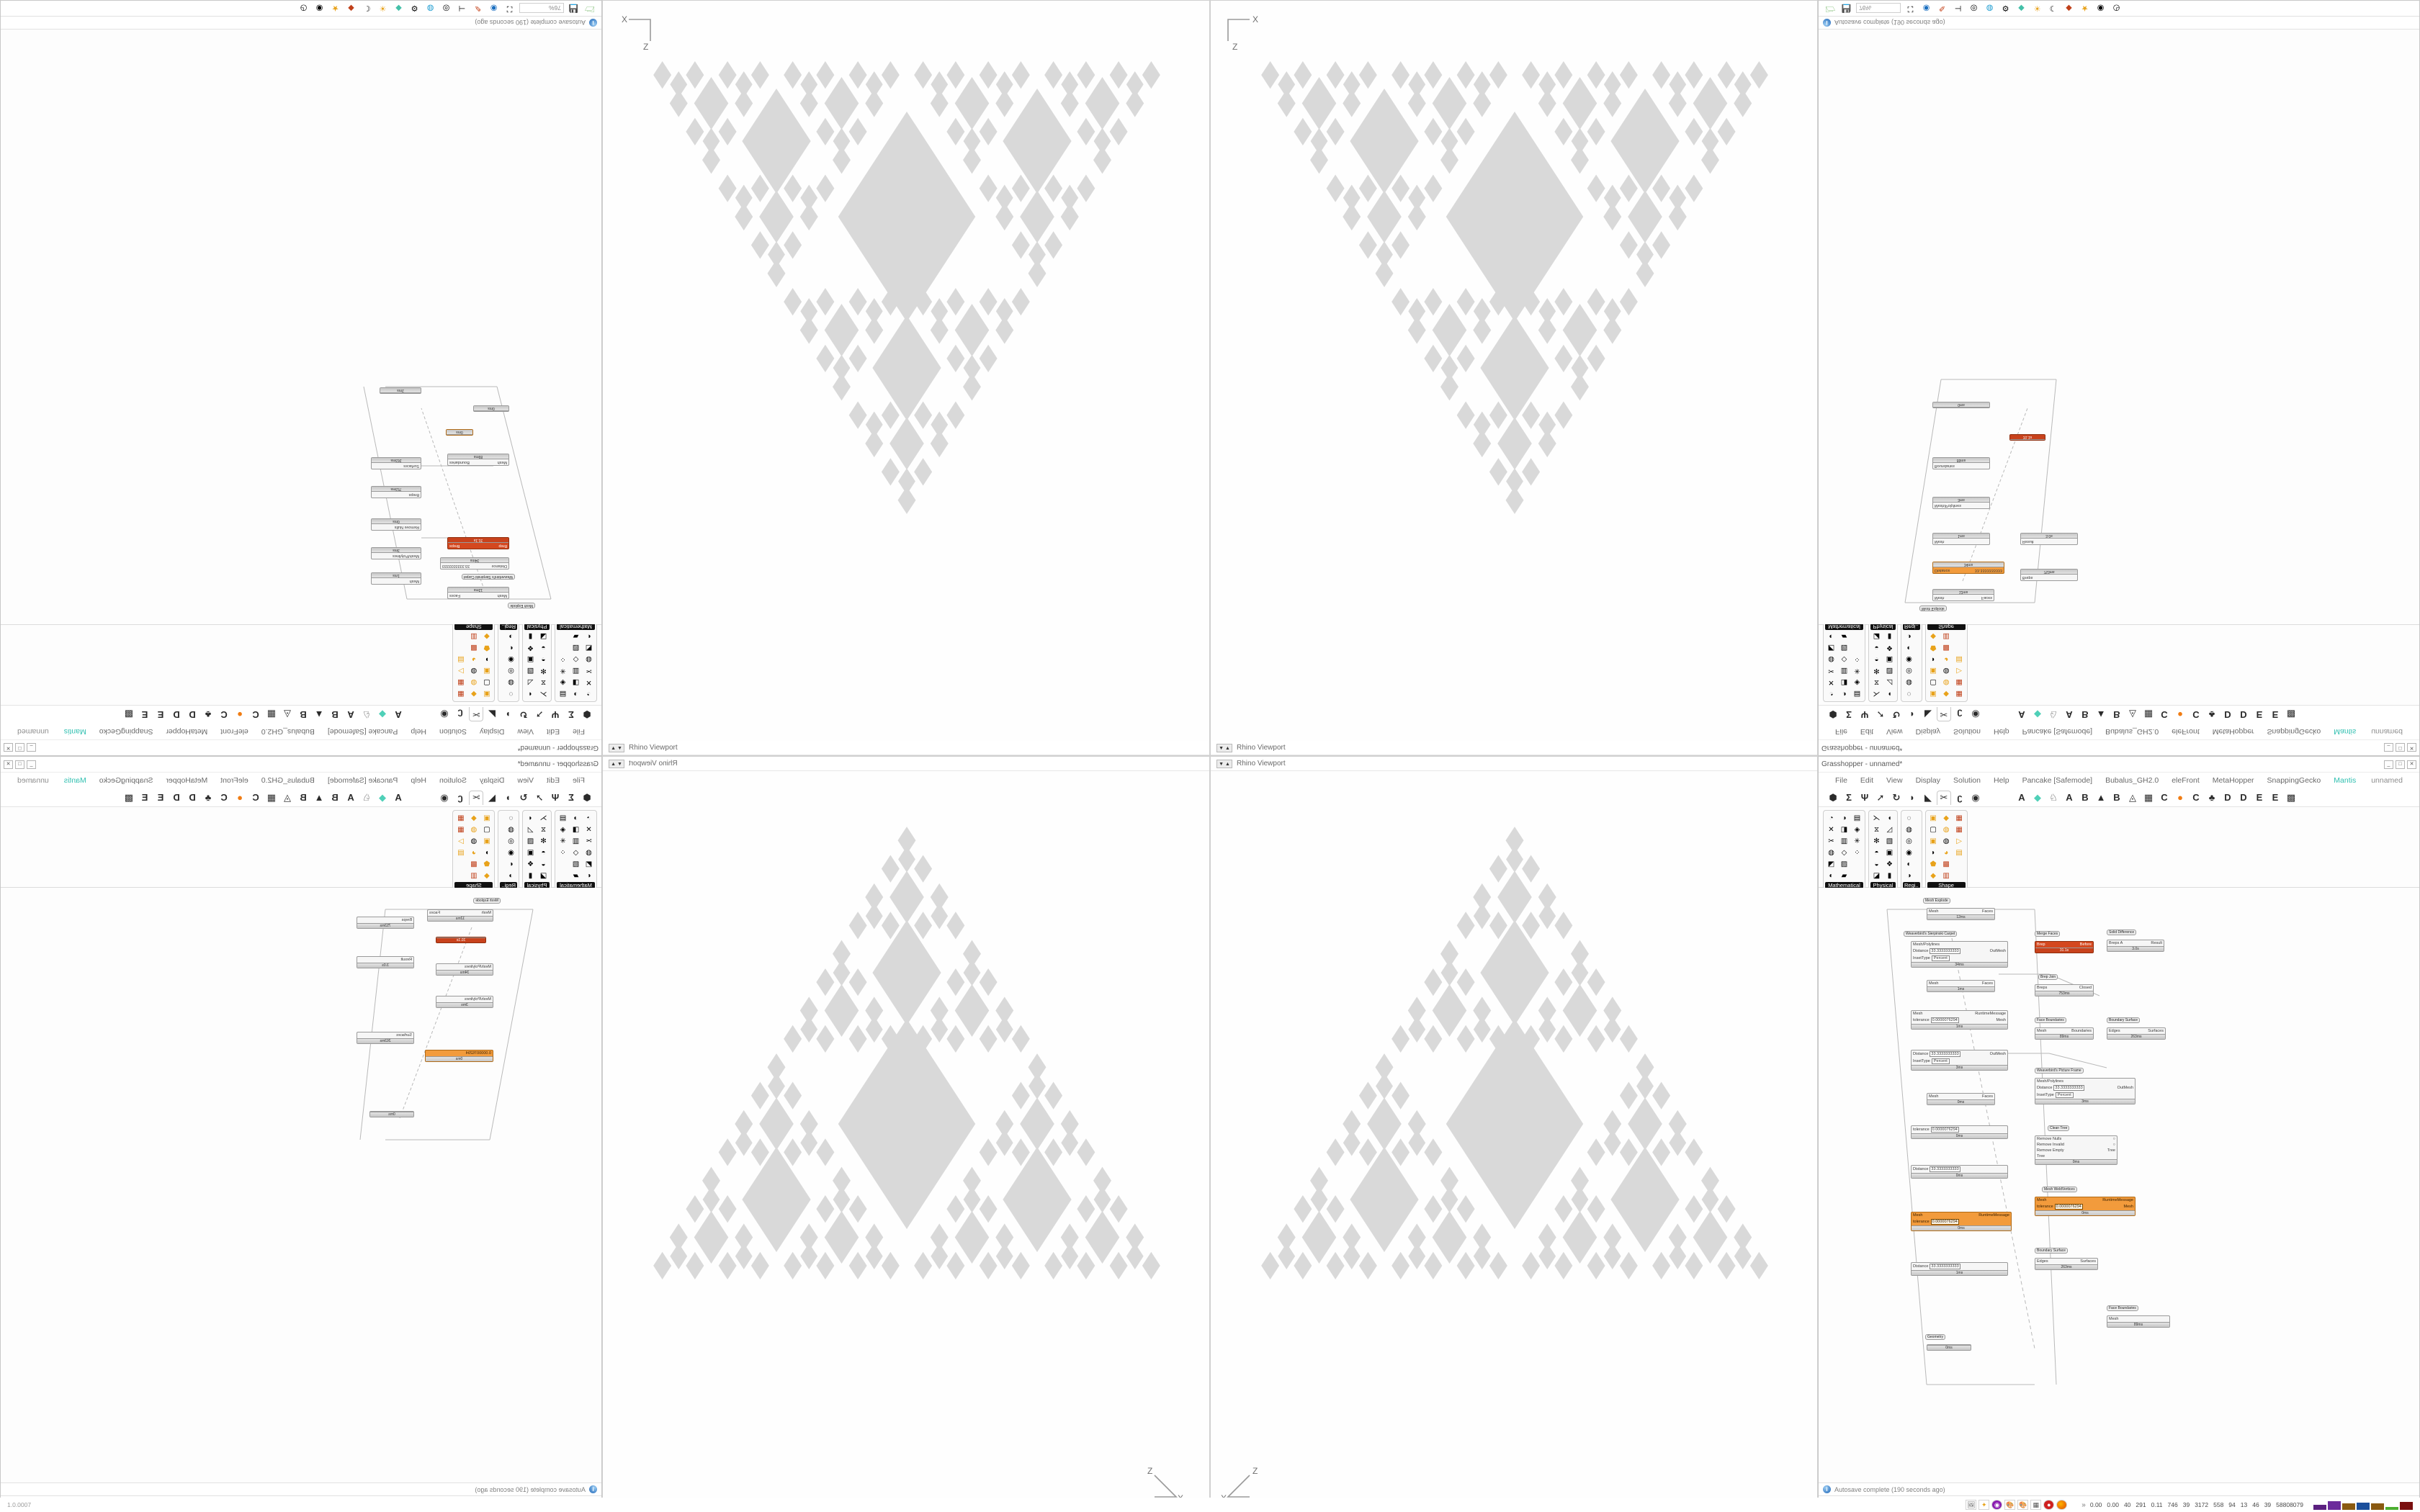  Describe the element at coordinates (1959, 1269) in the screenshot. I see `gh-component-picture-frame: Distance 33.3333333333 1ms` at that location.